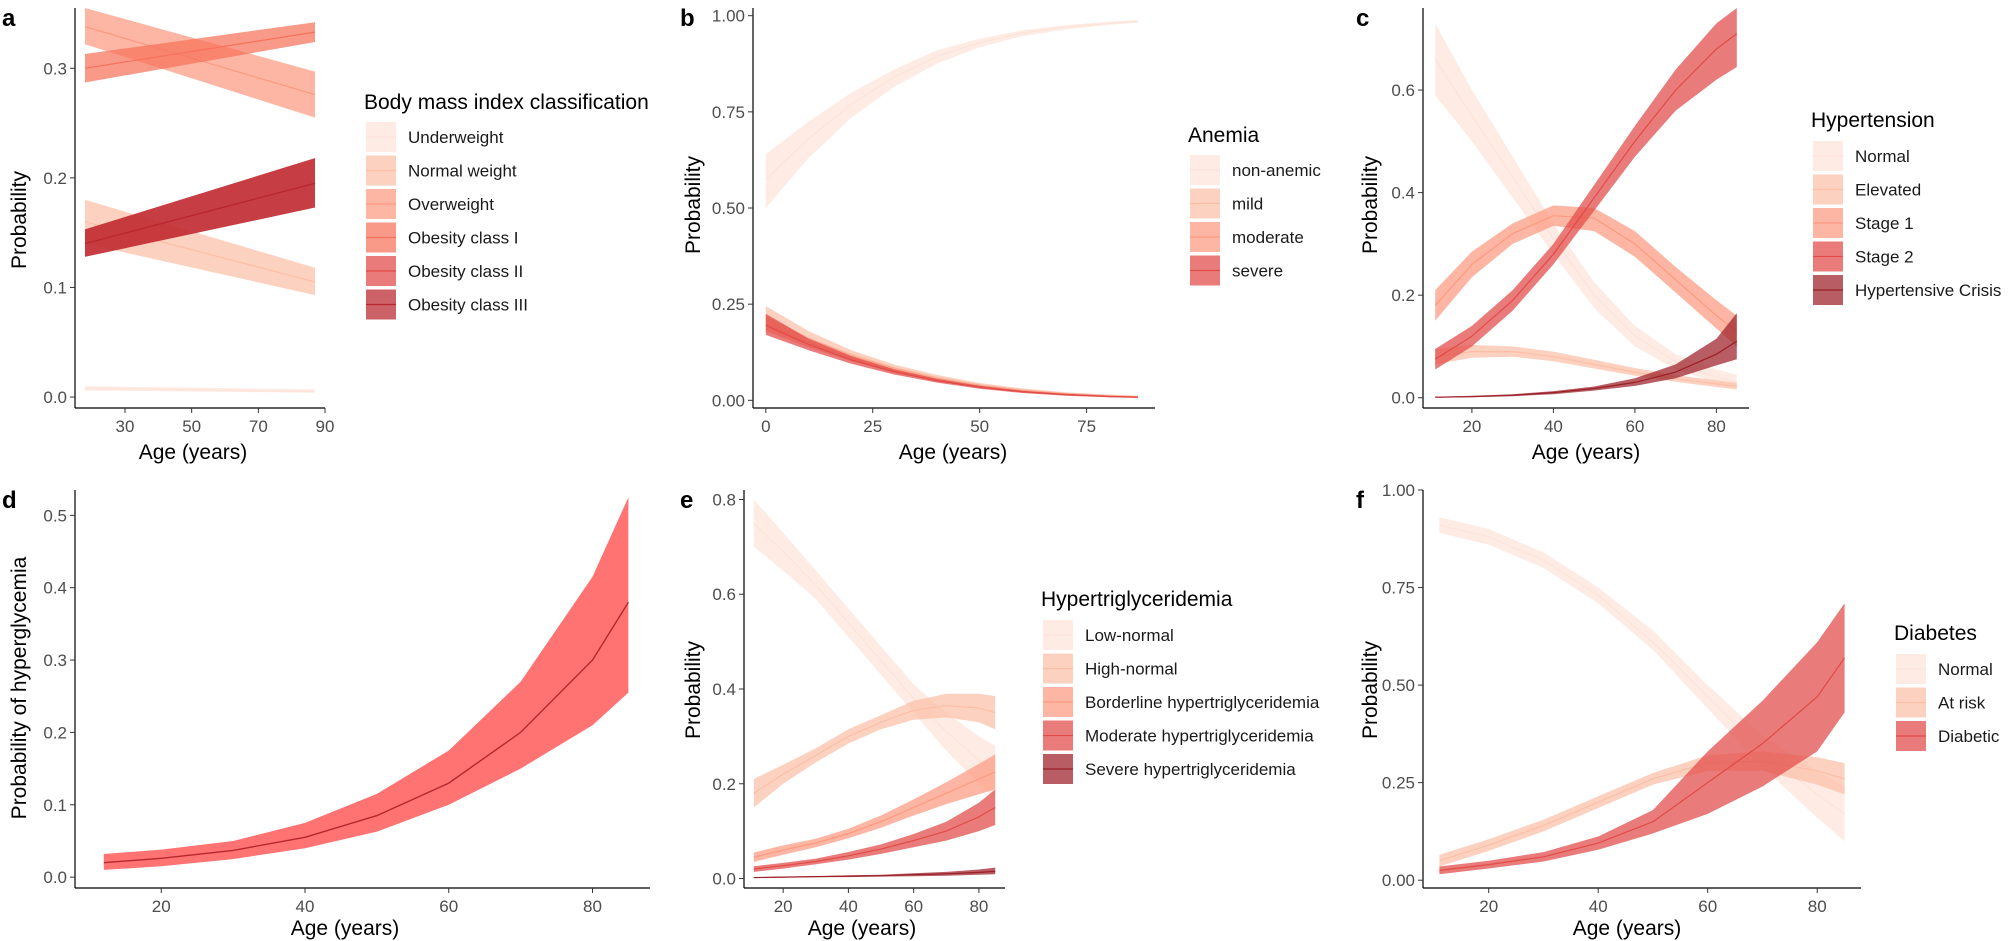 The height and width of the screenshot is (941, 2008). Describe the element at coordinates (951, 361) in the screenshot. I see `panel-b-line-severe` at that location.